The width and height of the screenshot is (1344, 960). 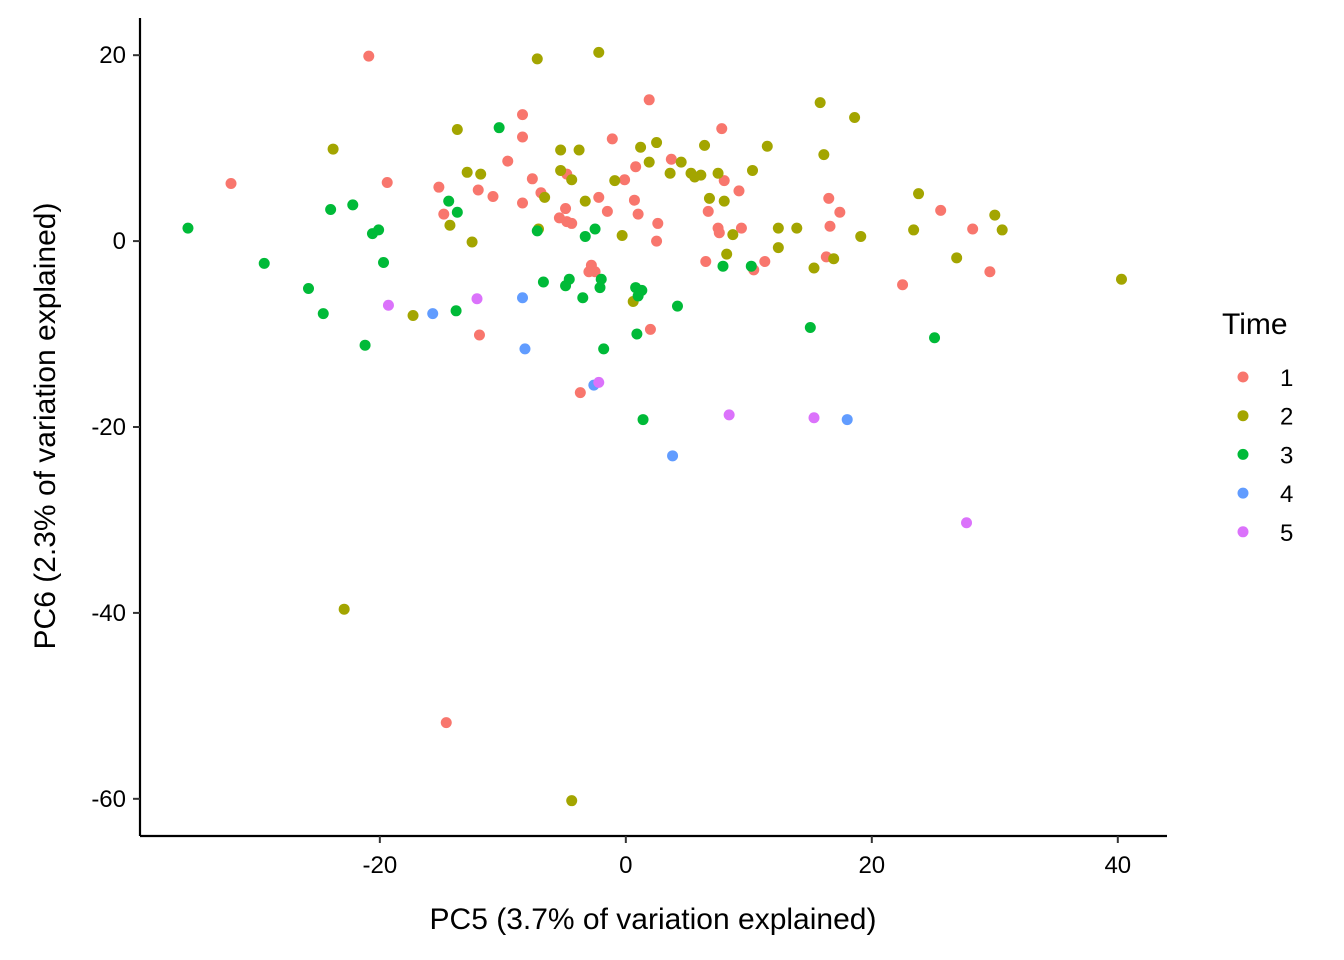 What do you see at coordinates (1257, 427) in the screenshot?
I see `legend: Time 1 2 3 4 5` at bounding box center [1257, 427].